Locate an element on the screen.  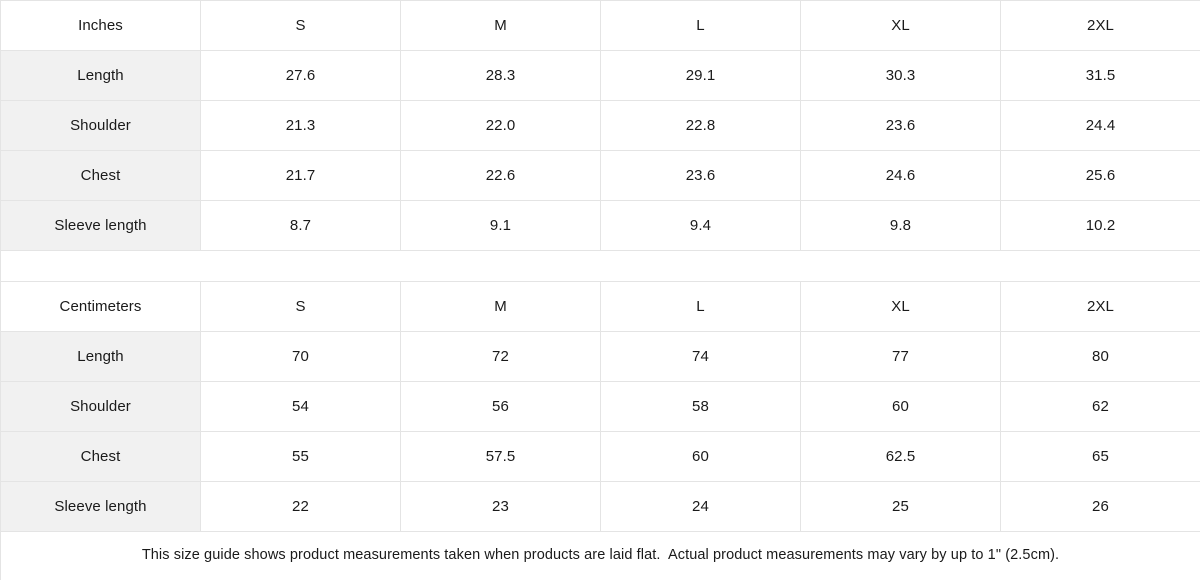
table-row: Sleeve length 8.7 9.1 9.4 9.8 10.2 is located at coordinates (600, 225).